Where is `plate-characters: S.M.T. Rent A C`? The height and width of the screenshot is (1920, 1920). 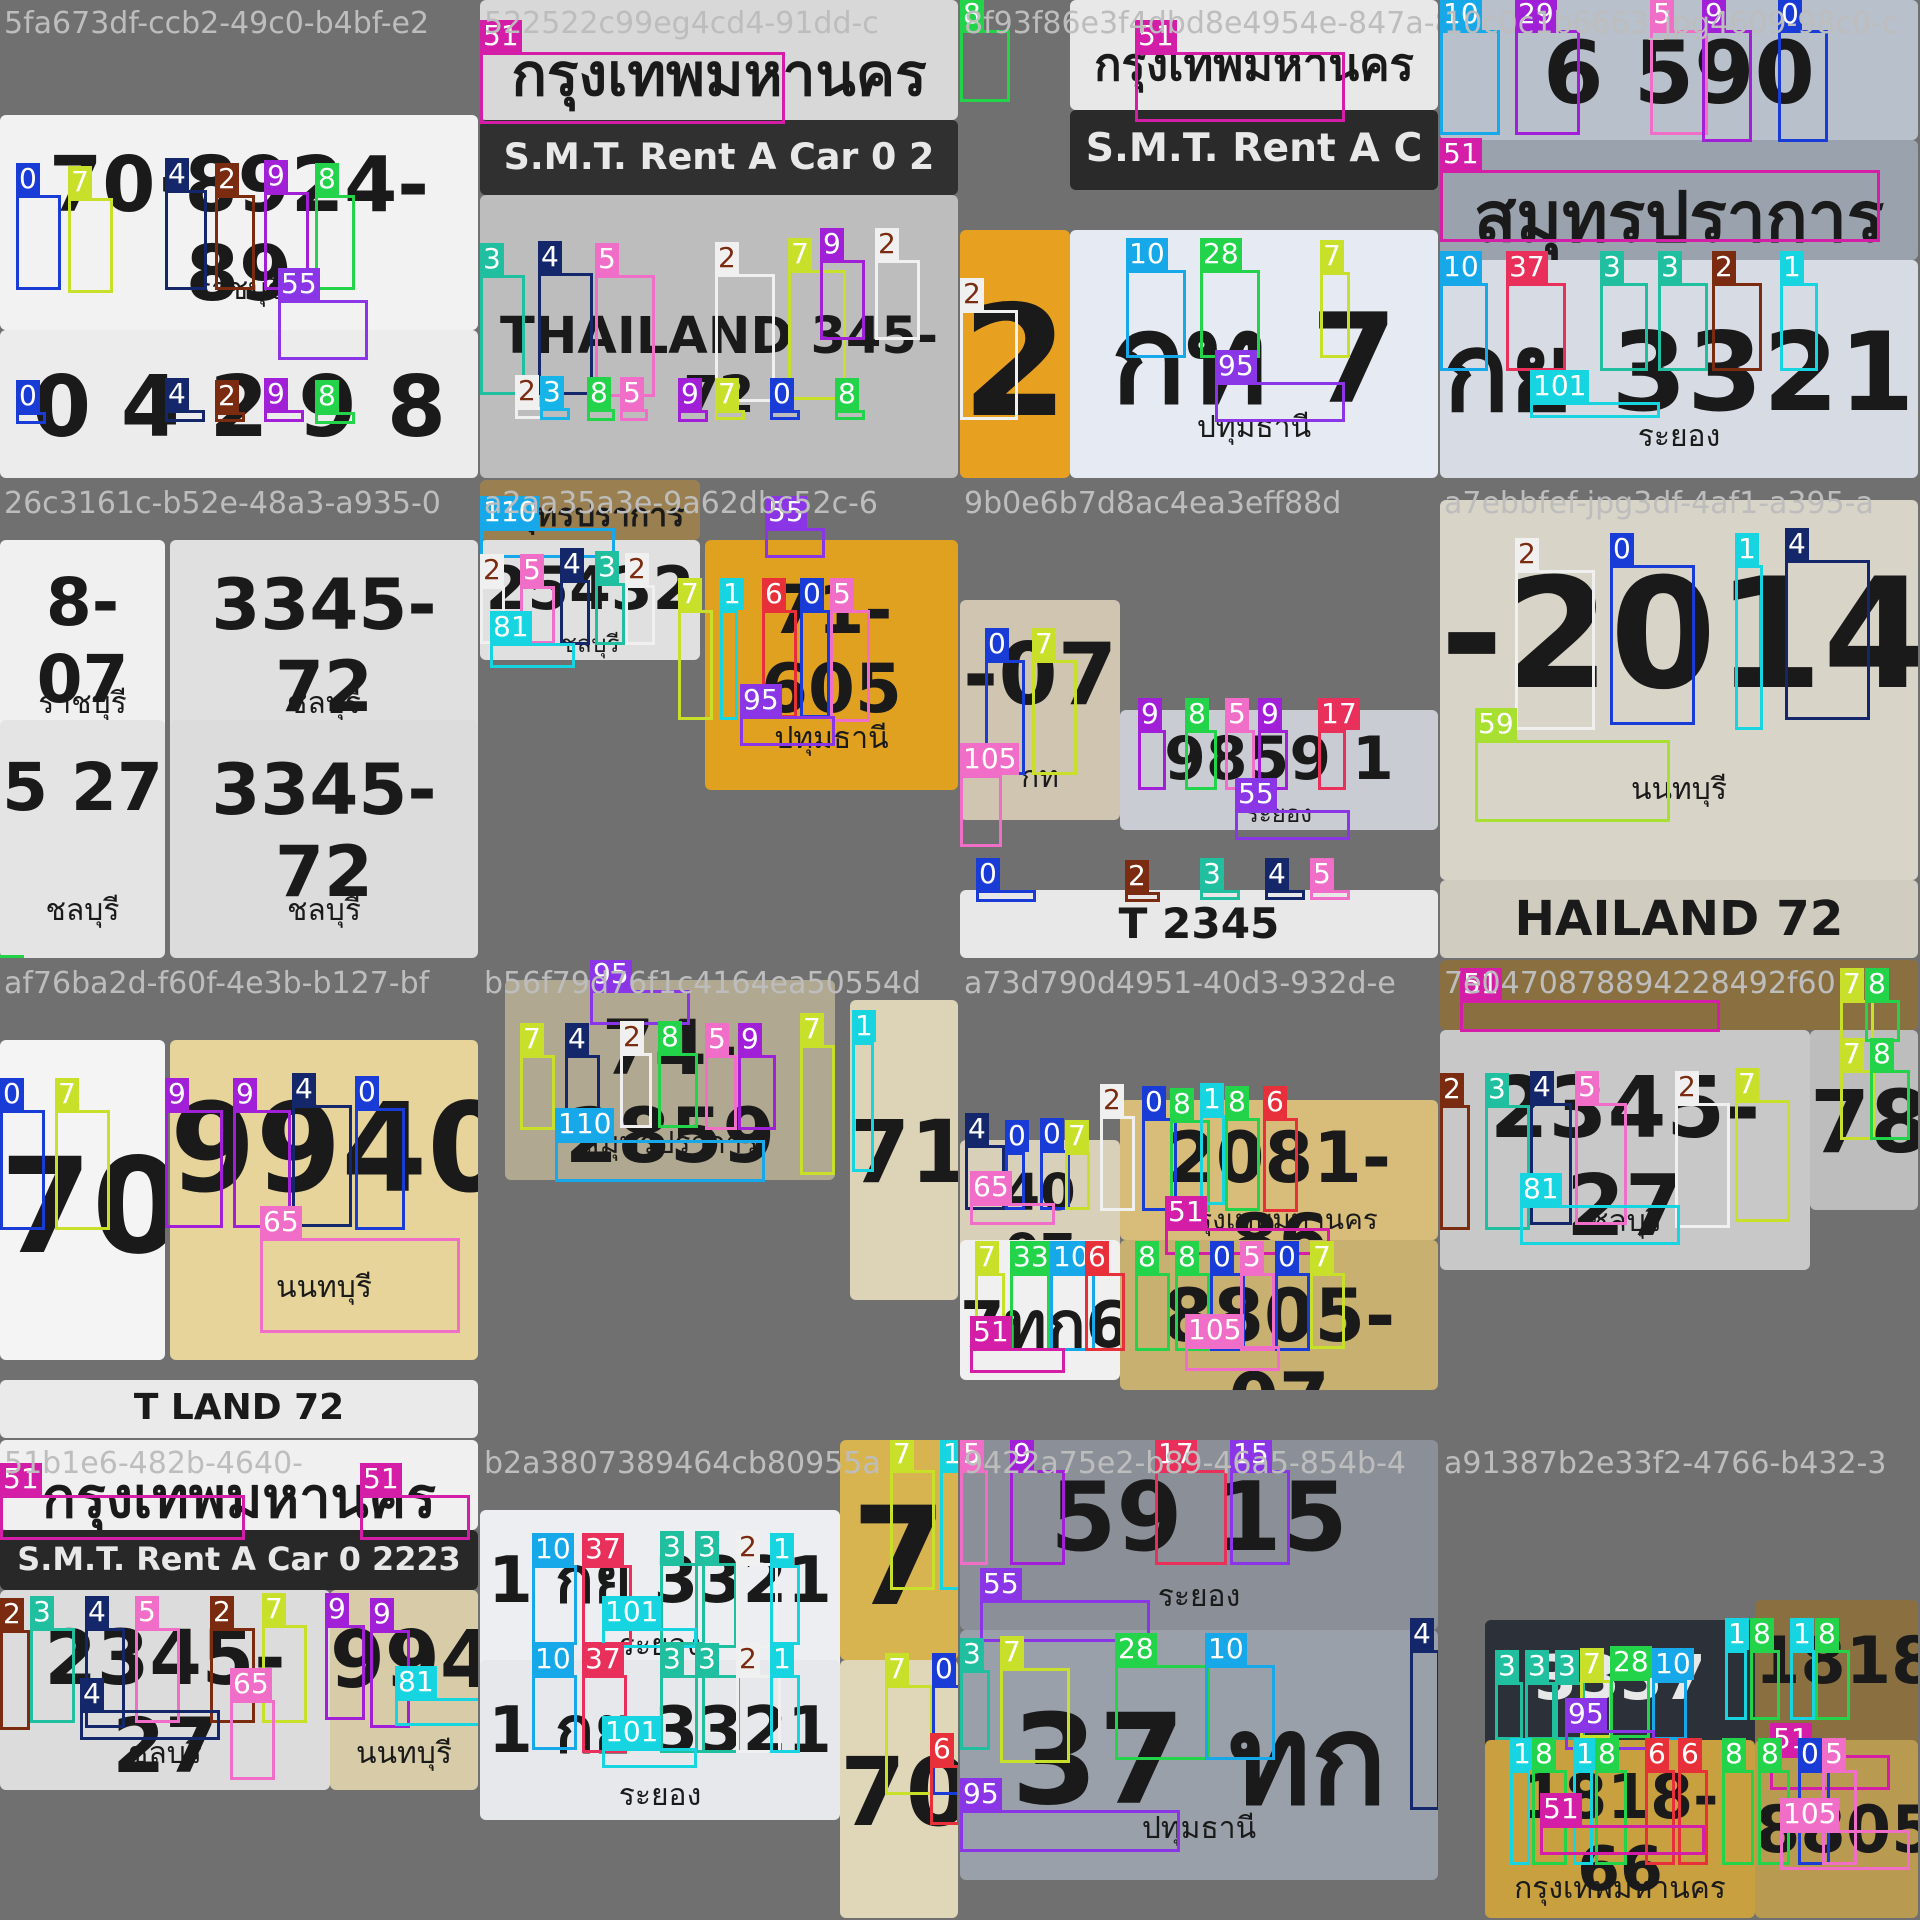
plate-characters: S.M.T. Rent A C is located at coordinates (1254, 149).